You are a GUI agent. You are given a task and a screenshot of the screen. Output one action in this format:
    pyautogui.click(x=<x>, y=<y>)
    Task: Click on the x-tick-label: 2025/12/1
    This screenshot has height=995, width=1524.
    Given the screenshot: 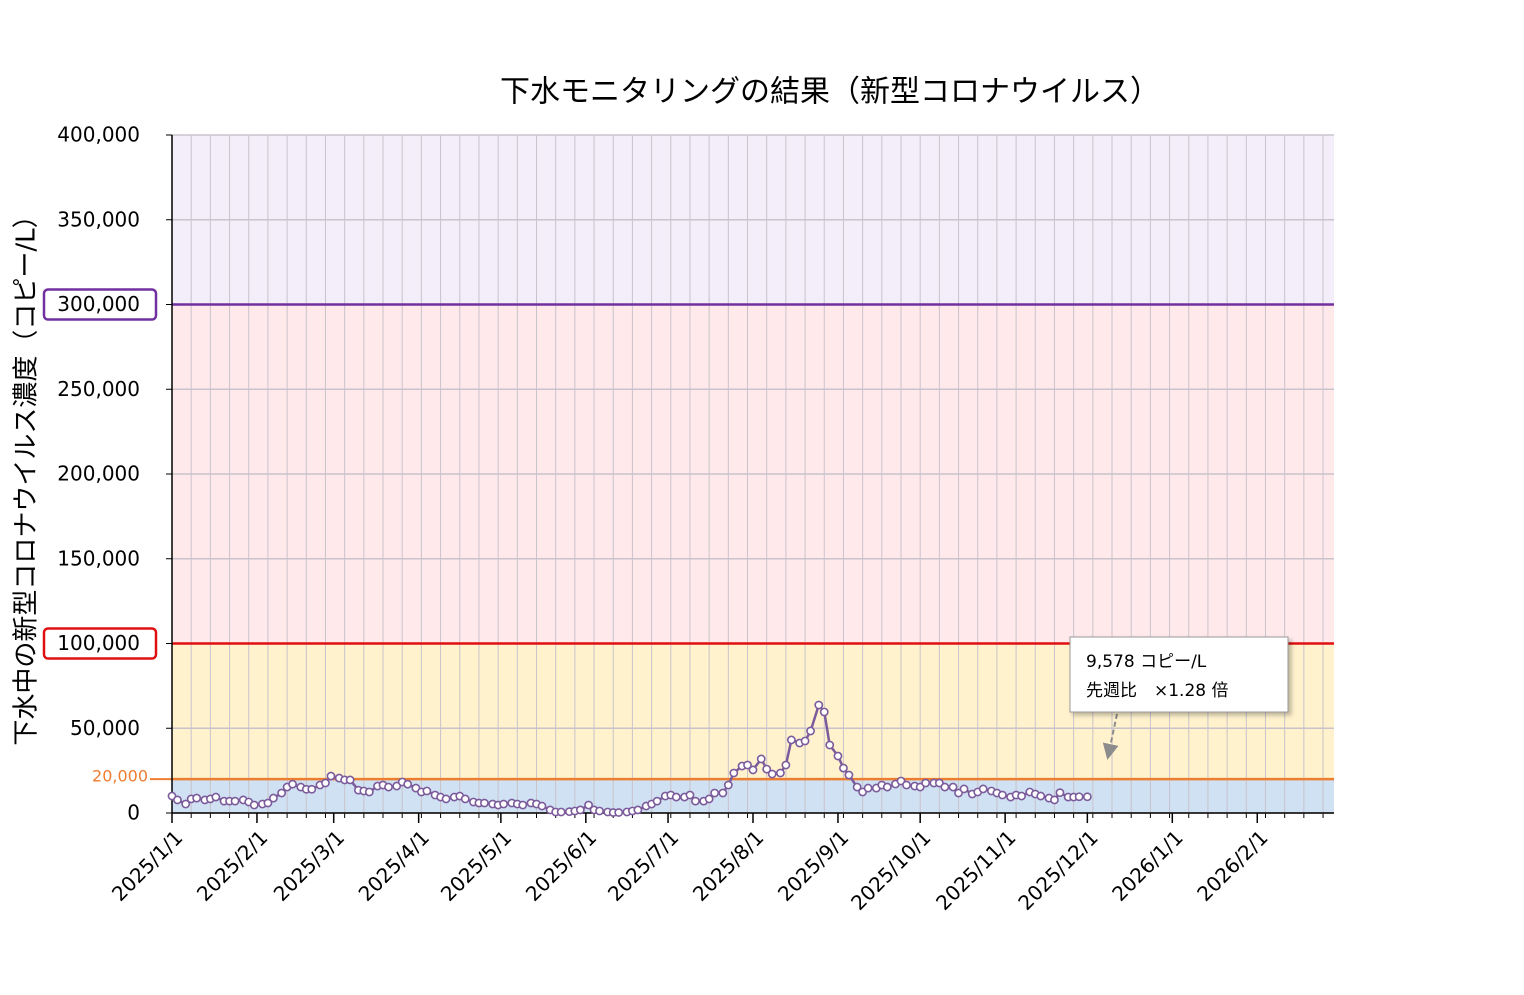 What is the action you would take?
    pyautogui.click(x=1057, y=869)
    